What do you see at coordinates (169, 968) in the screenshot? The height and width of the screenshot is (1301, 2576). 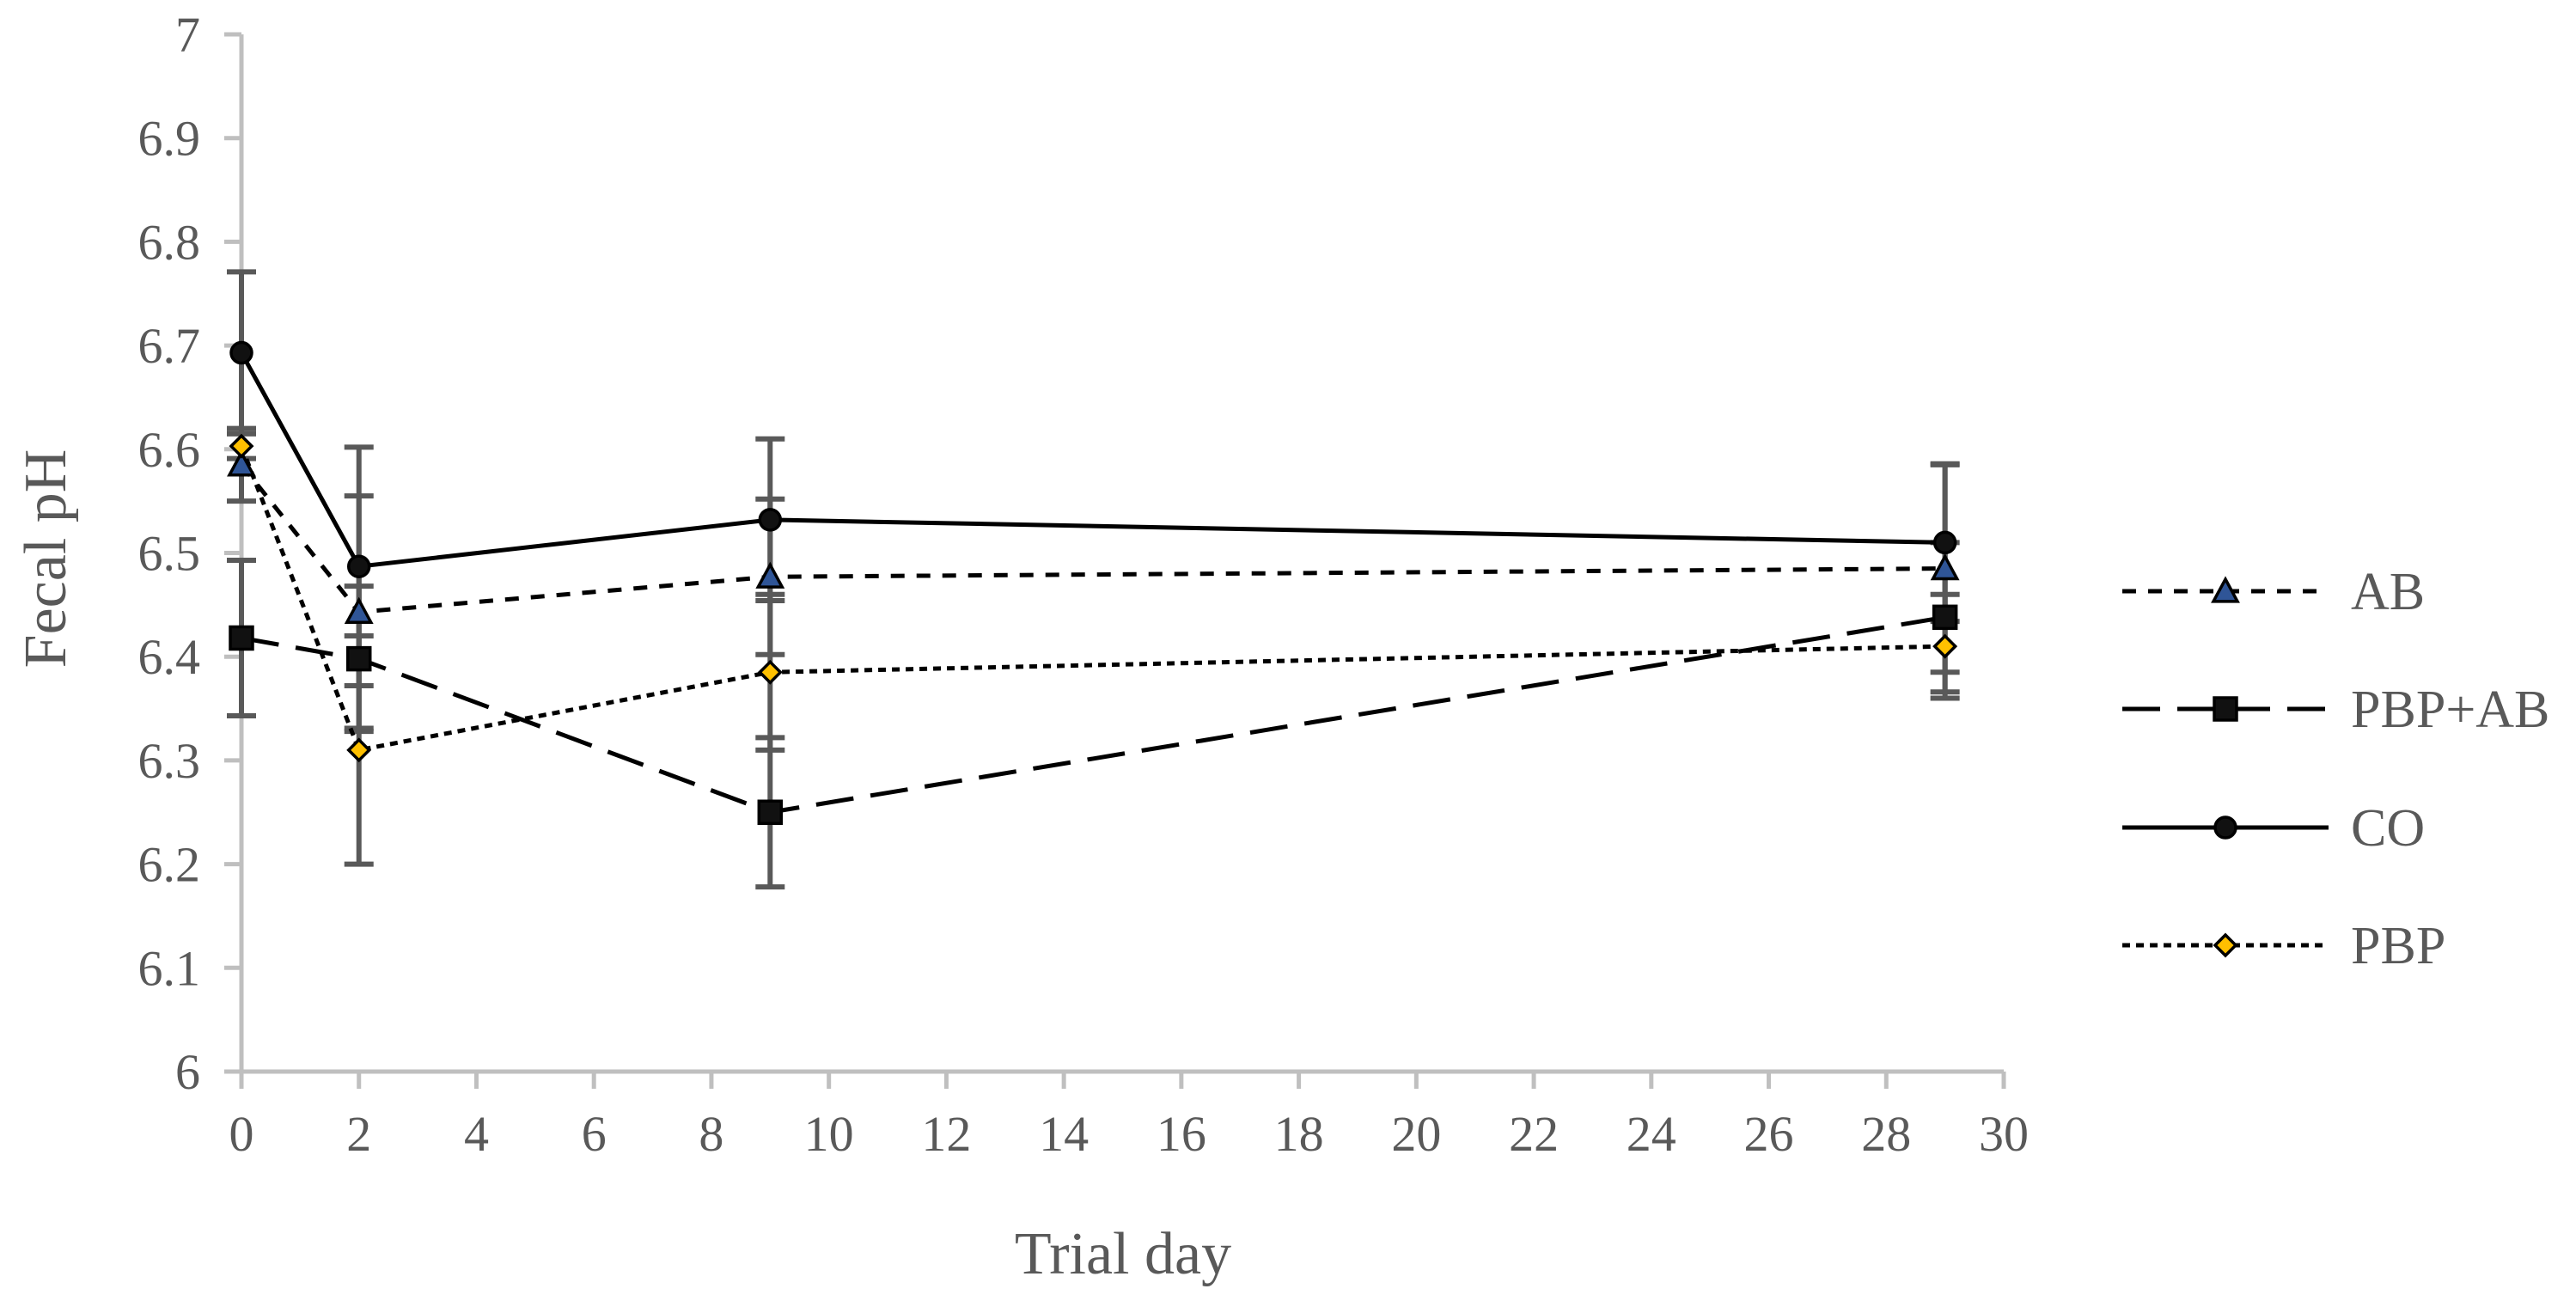 I see `y-tick-label: 6.1` at bounding box center [169, 968].